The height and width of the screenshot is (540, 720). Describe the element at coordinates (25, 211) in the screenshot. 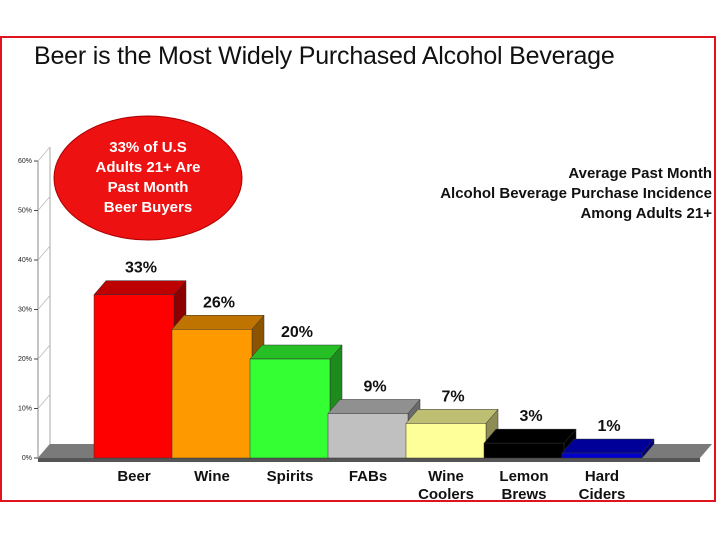

I see `y-tick-label: 50%` at that location.